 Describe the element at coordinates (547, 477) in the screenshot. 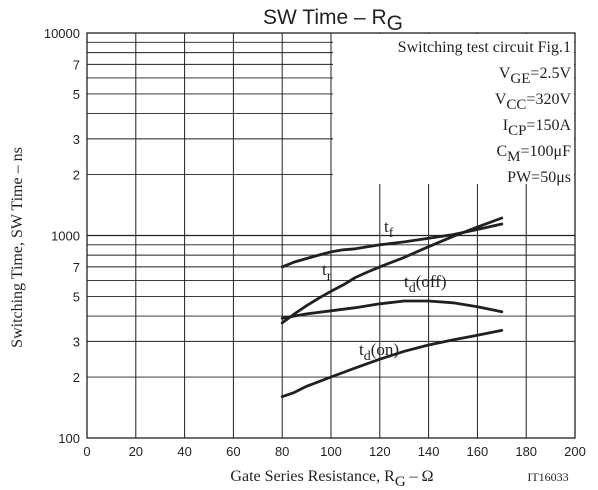

I see `figure-code: IT16033` at that location.